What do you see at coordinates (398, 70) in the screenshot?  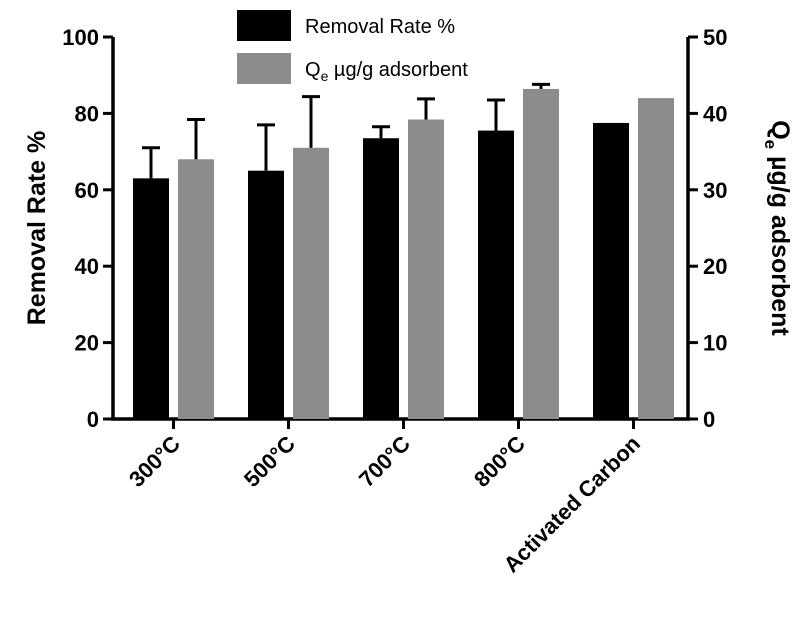 I see `legend-label-qe-rest: µg/g adsorbent` at bounding box center [398, 70].